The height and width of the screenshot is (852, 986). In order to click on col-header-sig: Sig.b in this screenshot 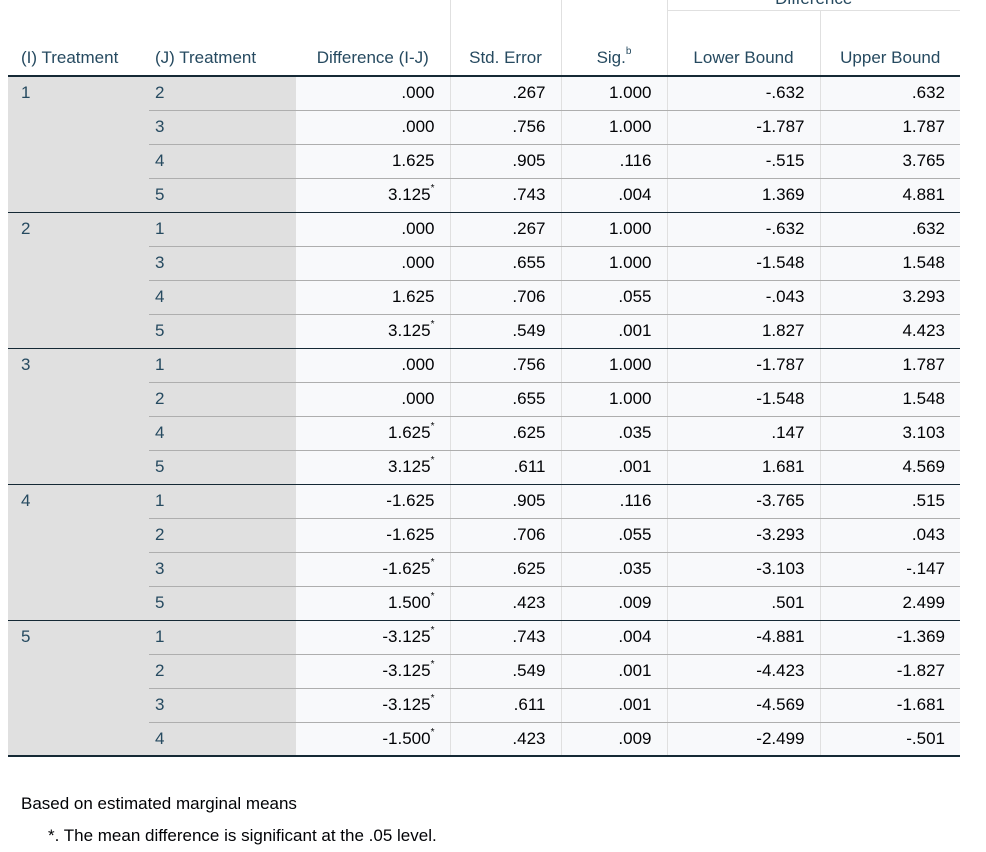, I will do `click(614, 43)`.